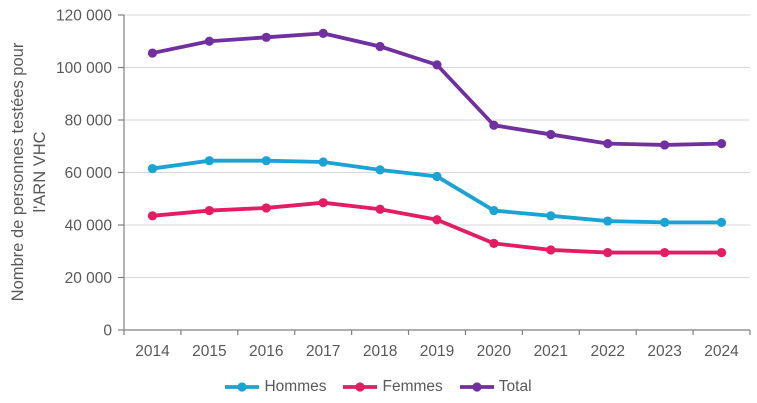  I want to click on series-total-point-2015, so click(209, 41).